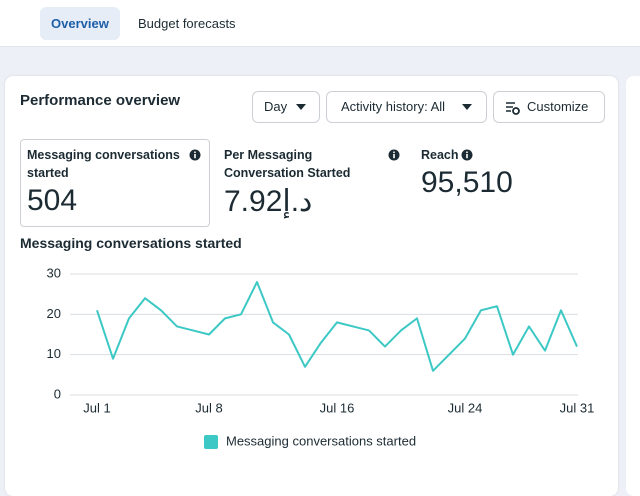 Image resolution: width=640 pixels, height=496 pixels. I want to click on dropdown: Day, so click(286, 107).